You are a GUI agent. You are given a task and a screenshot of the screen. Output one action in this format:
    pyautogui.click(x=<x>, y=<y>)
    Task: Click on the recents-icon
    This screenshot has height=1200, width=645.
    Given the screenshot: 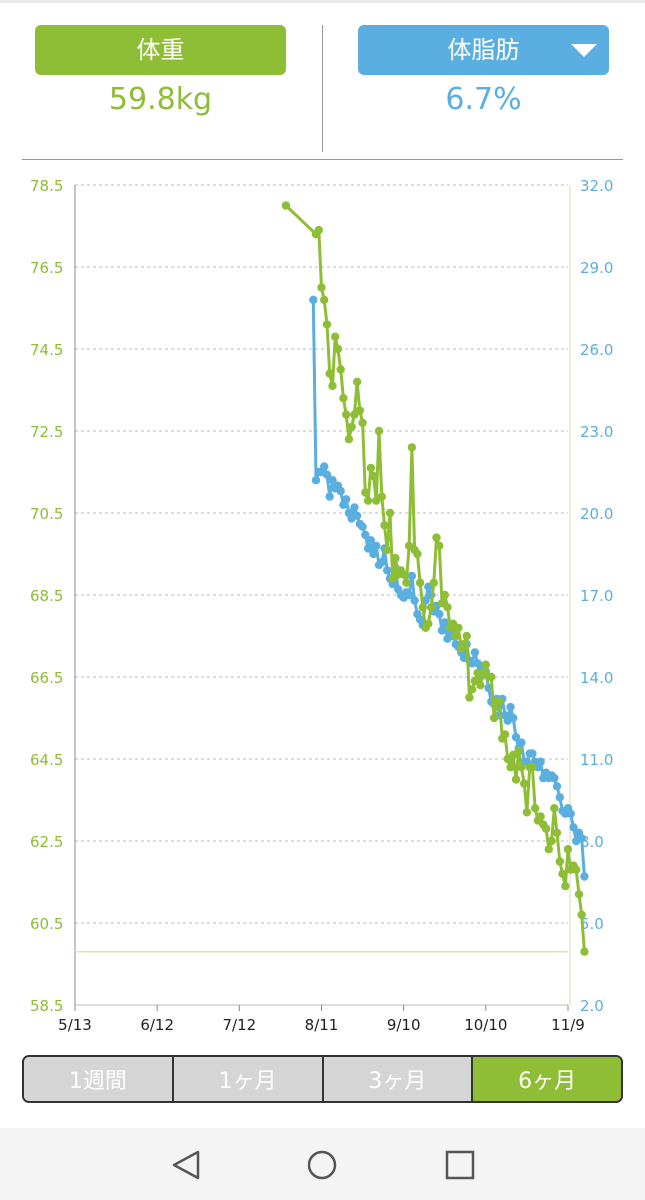 What is the action you would take?
    pyautogui.click(x=460, y=1165)
    